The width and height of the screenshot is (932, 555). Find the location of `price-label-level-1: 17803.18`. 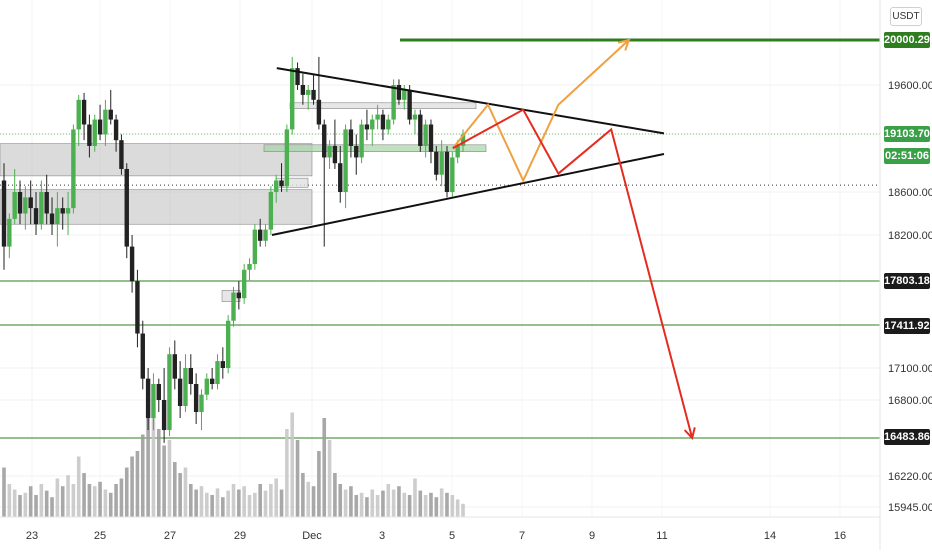

price-label-level-1: 17803.18 is located at coordinates (907, 281).